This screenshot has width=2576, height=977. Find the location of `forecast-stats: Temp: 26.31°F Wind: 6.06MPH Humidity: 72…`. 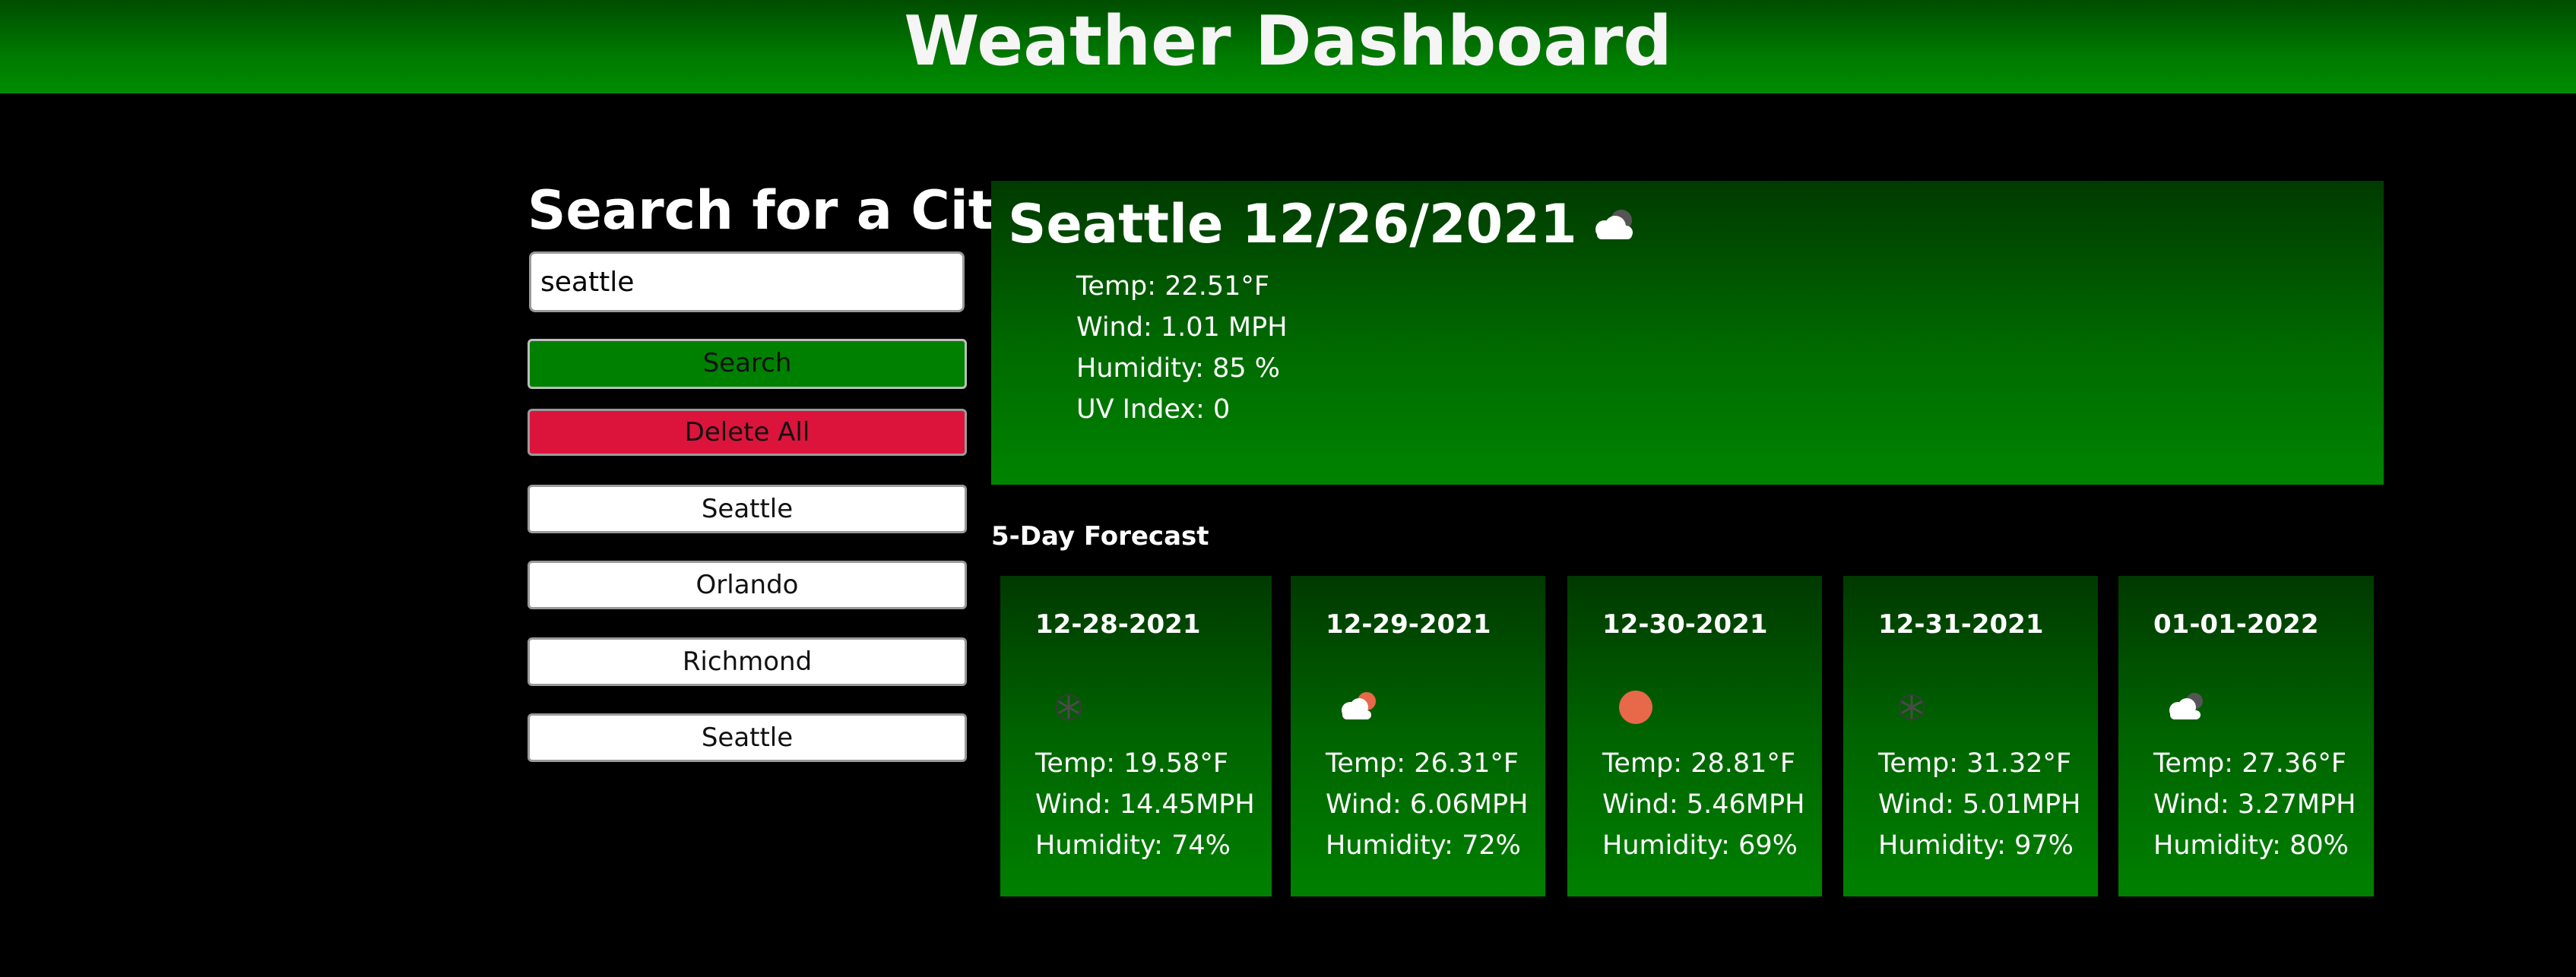

forecast-stats: Temp: 26.31°F Wind: 6.06MPH Humidity: 72… is located at coordinates (1427, 805).